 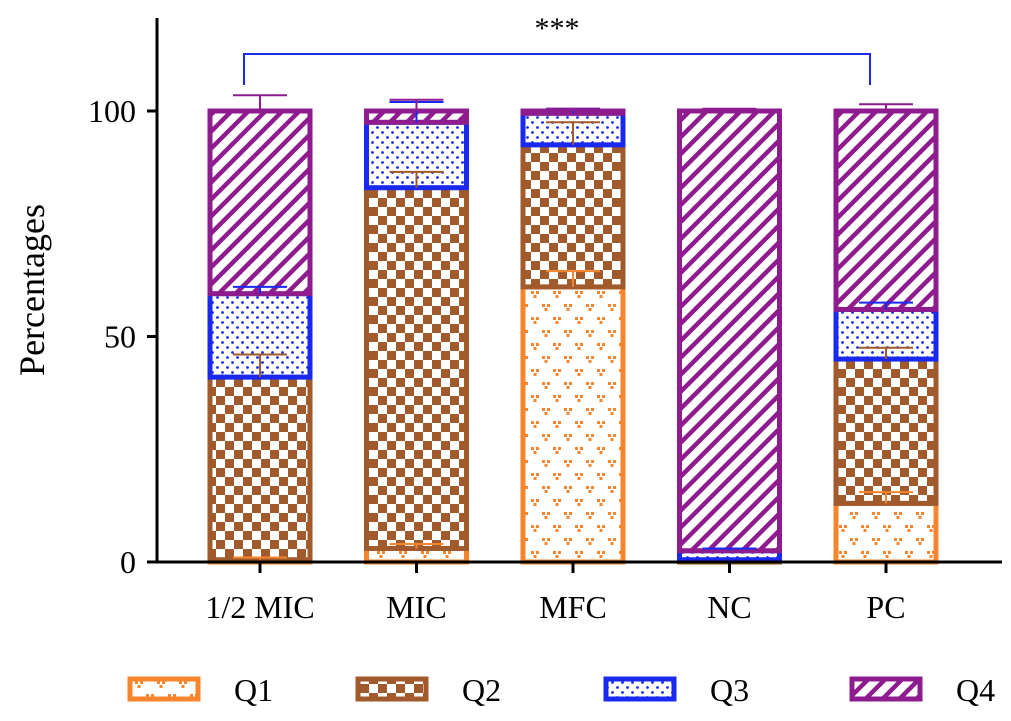 What do you see at coordinates (729, 607) in the screenshot?
I see `x-tick-label: NC` at bounding box center [729, 607].